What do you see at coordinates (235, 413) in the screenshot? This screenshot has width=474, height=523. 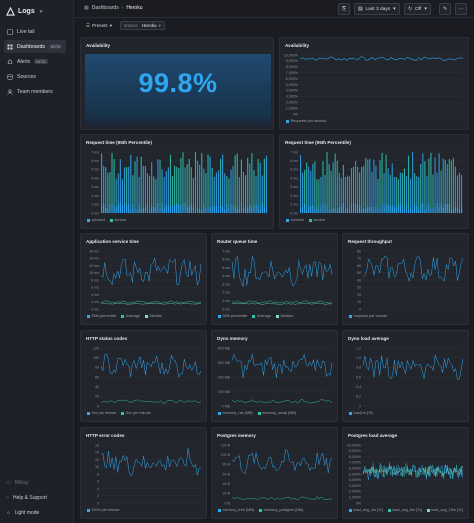 I see `legend-item: memory_rss (MB)` at bounding box center [235, 413].